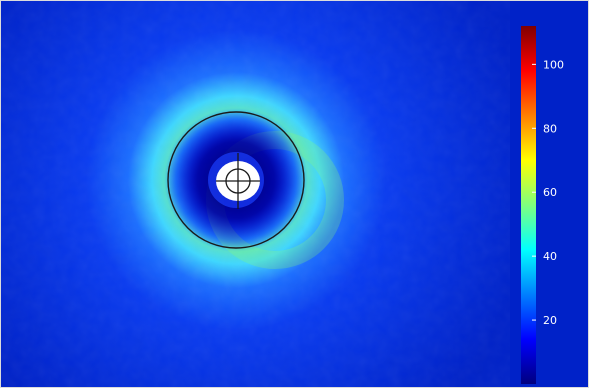 This screenshot has height=388, width=589. What do you see at coordinates (236, 180) in the screenshot?
I see `outer-circle` at bounding box center [236, 180].